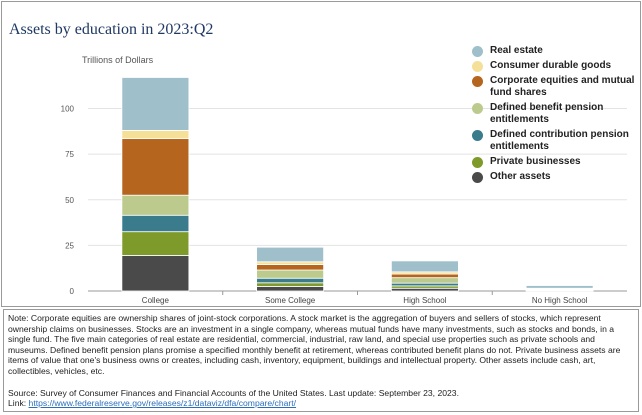  What do you see at coordinates (516, 50) in the screenshot?
I see `legend-label: Real estate` at bounding box center [516, 50].